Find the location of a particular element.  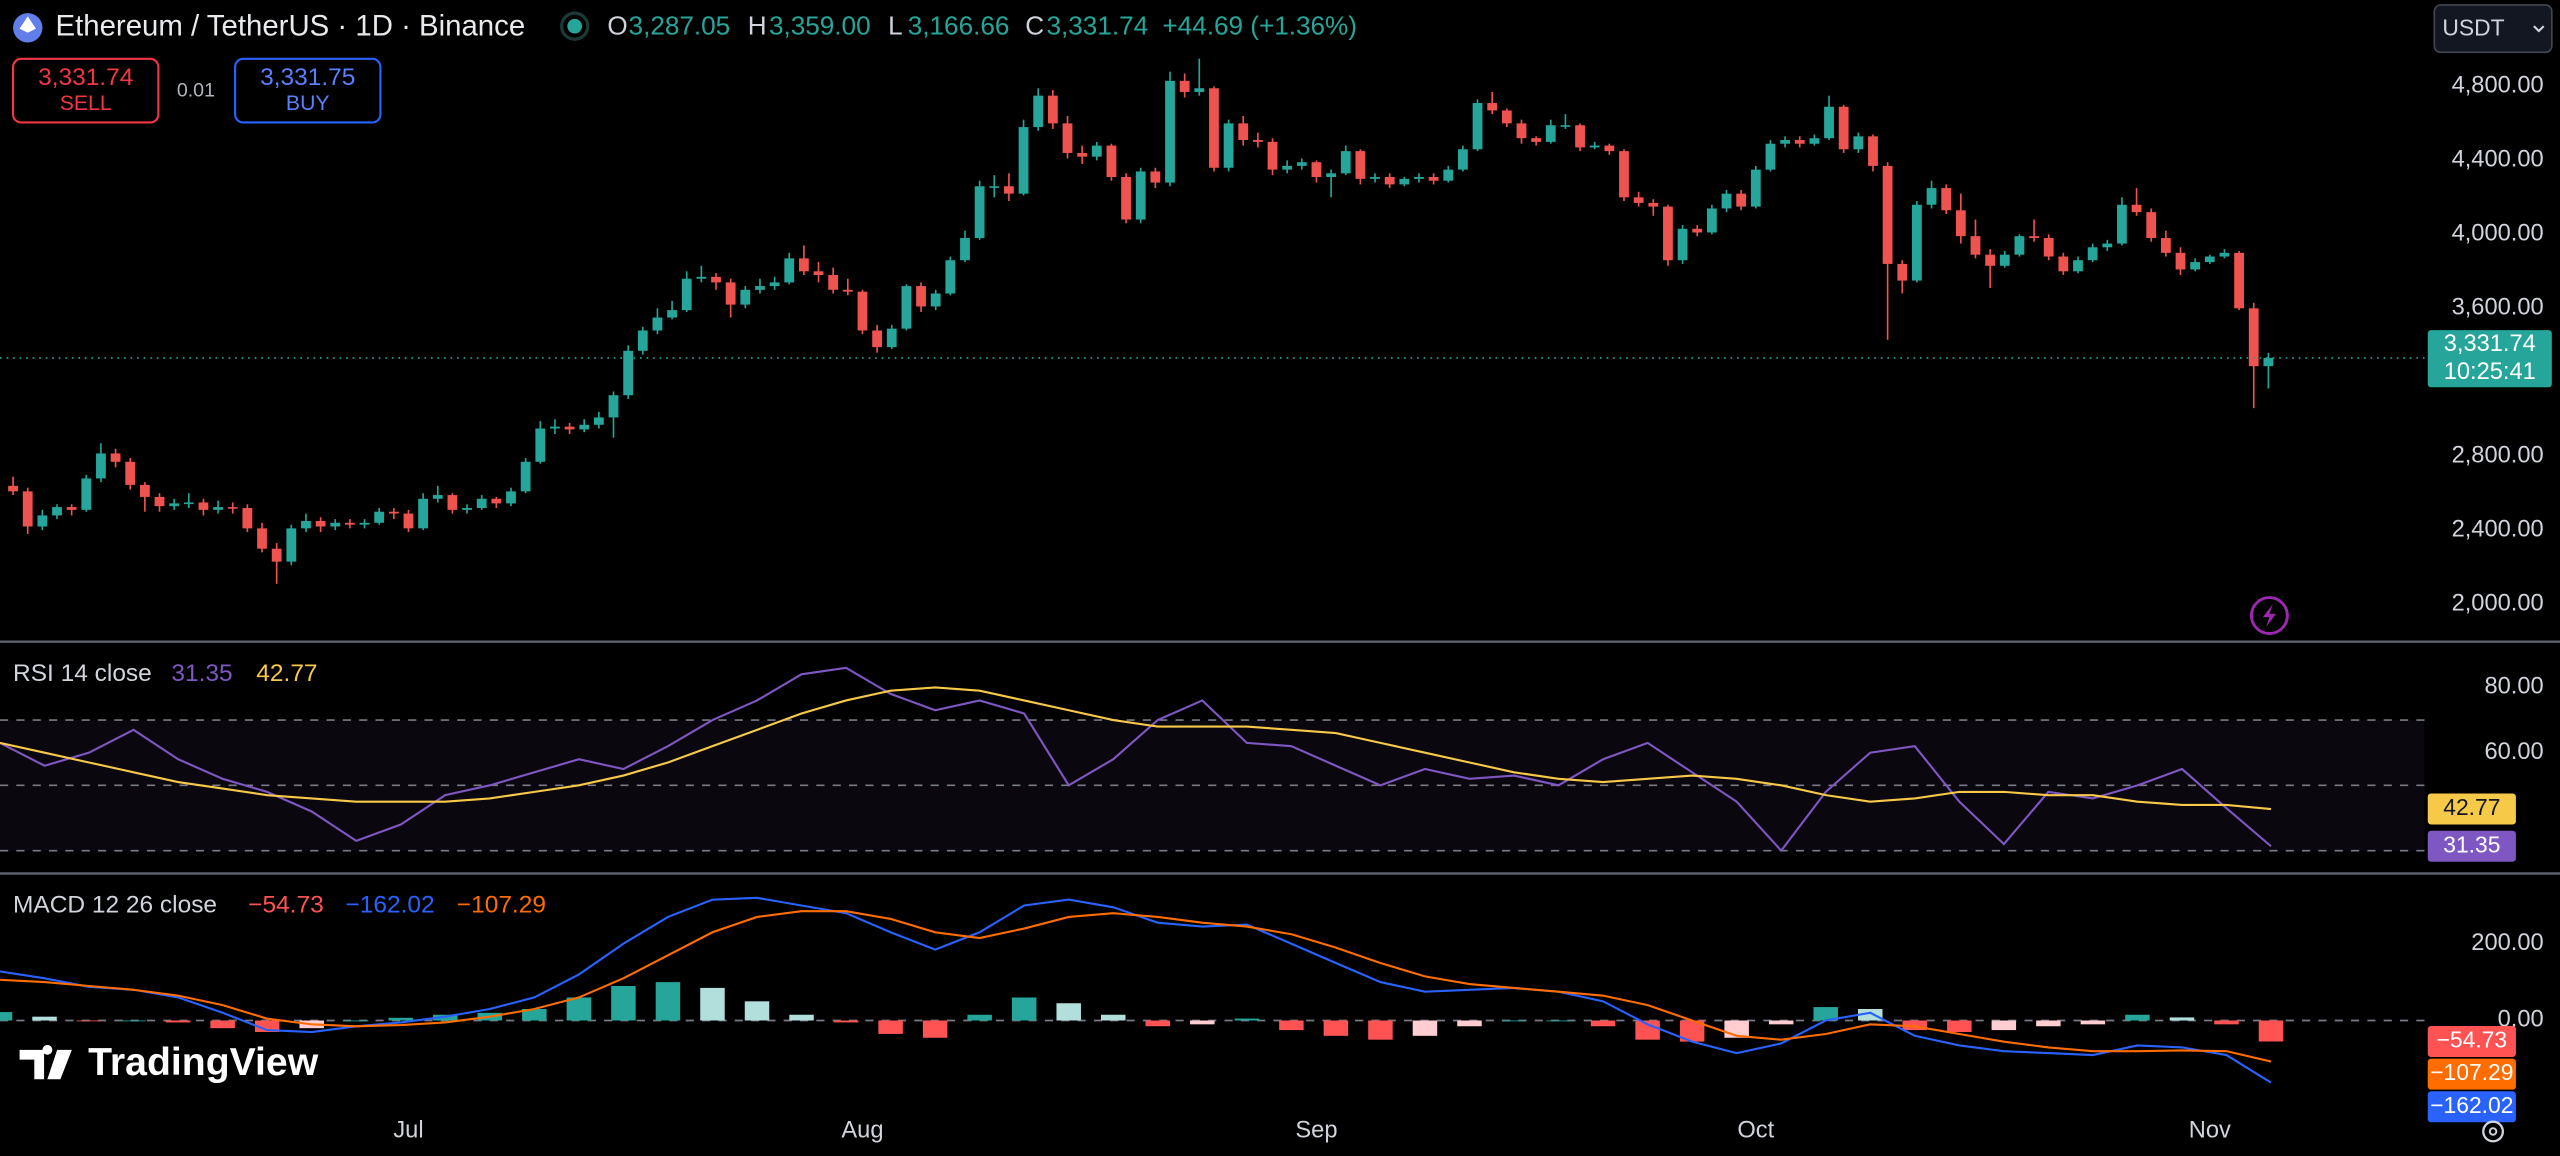

buy-label: BUY is located at coordinates (308, 103).